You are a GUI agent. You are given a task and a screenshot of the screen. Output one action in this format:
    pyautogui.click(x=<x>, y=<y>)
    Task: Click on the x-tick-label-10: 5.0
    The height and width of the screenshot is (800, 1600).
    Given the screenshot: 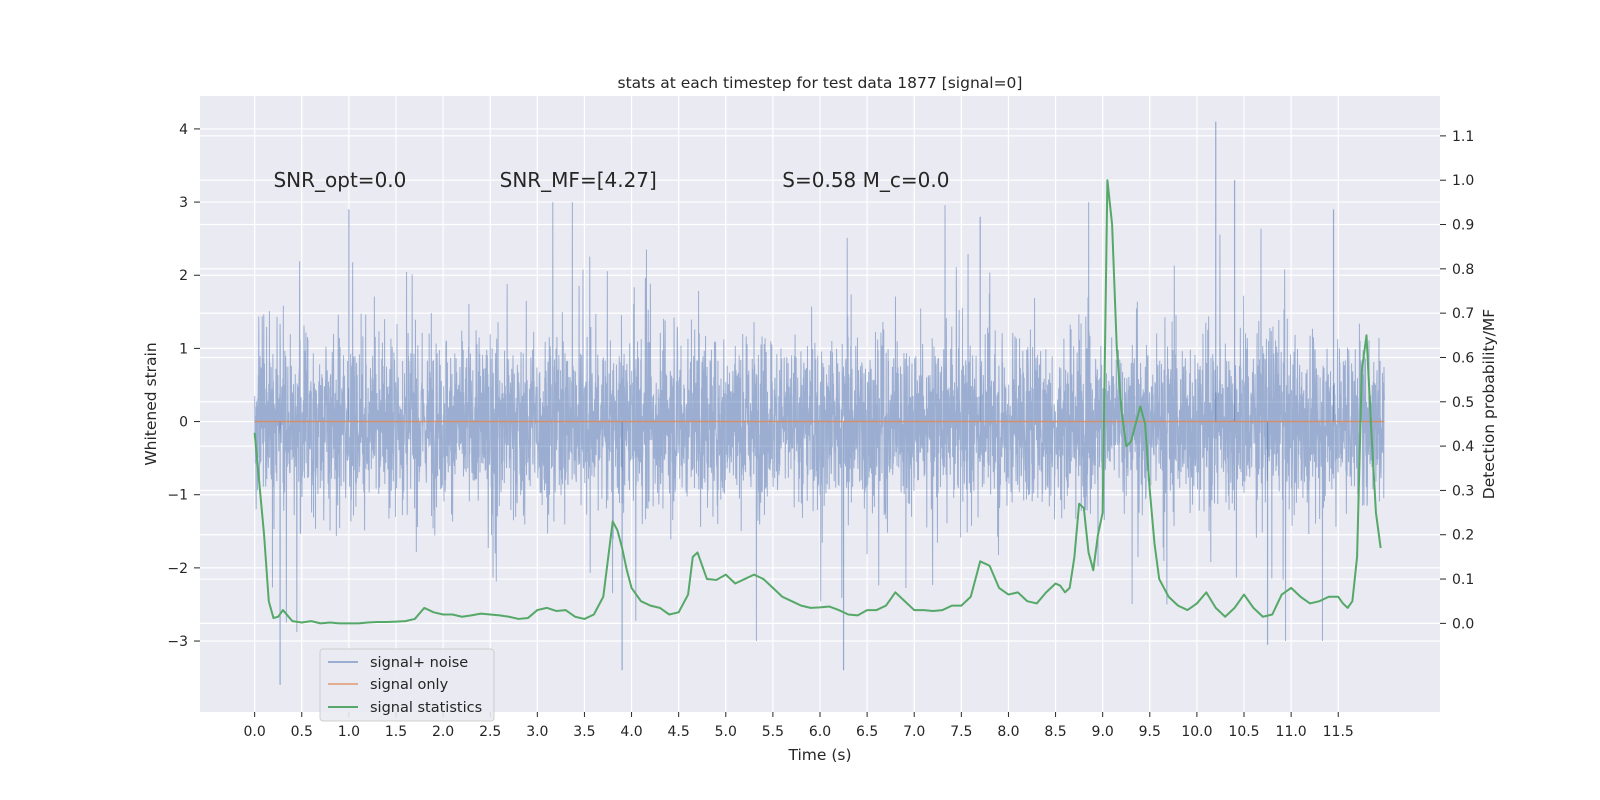 What is the action you would take?
    pyautogui.click(x=726, y=732)
    